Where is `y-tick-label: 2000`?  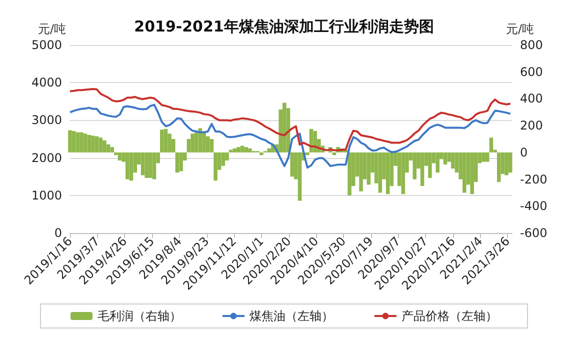 y-tick-label: 2000 is located at coordinates (46, 157).